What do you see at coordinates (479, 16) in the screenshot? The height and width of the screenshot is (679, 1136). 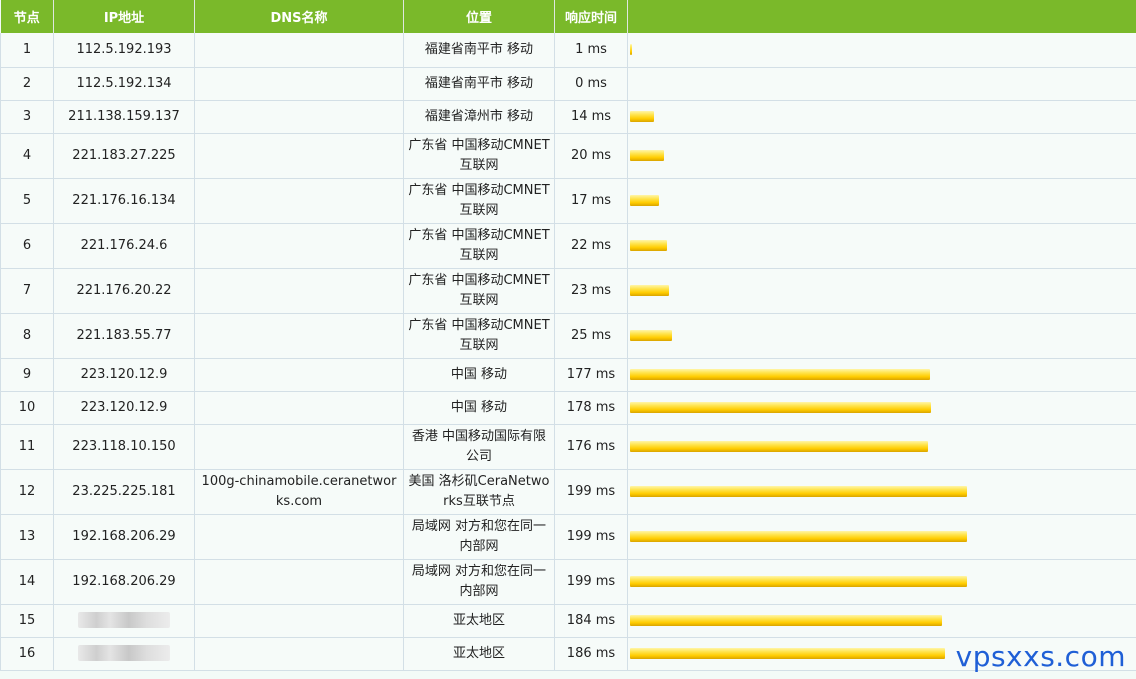 I see `column-header-location: 位置` at bounding box center [479, 16].